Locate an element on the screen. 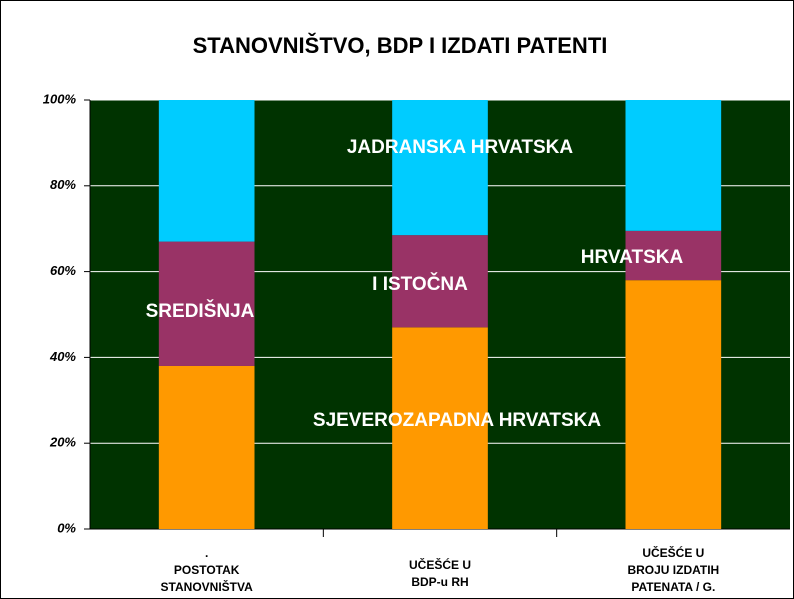 The image size is (794, 599). y-tick-label: 0% is located at coordinates (66, 527).